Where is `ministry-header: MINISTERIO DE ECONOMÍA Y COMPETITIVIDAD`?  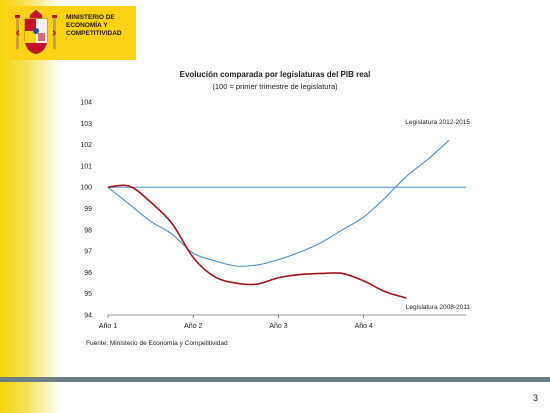
ministry-header: MINISTERIO DE ECONOMÍA Y COMPETITIVIDAD is located at coordinates (72, 33).